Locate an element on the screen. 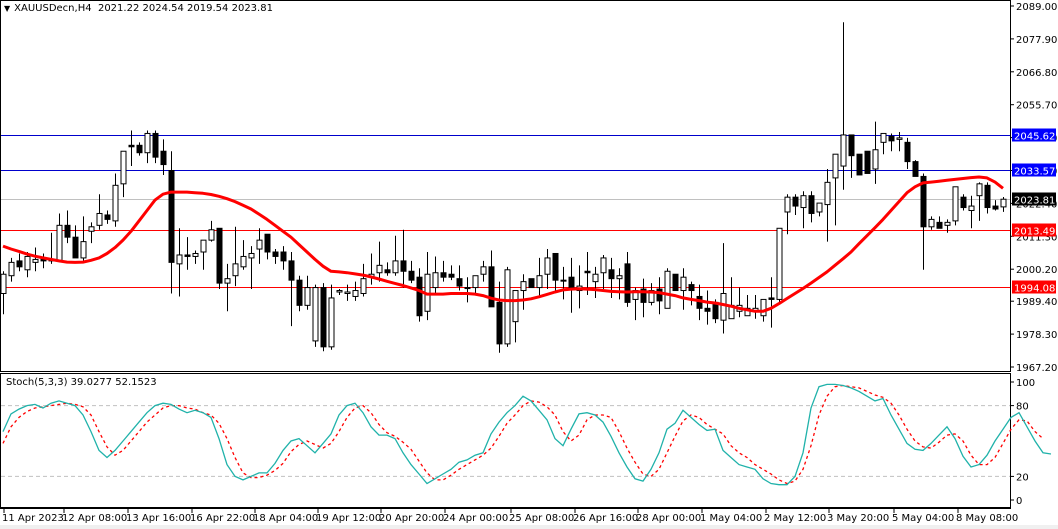 Image resolution: width=1058 pixels, height=529 pixels. price-level-badge-label: 2013.49 is located at coordinates (1034, 232).